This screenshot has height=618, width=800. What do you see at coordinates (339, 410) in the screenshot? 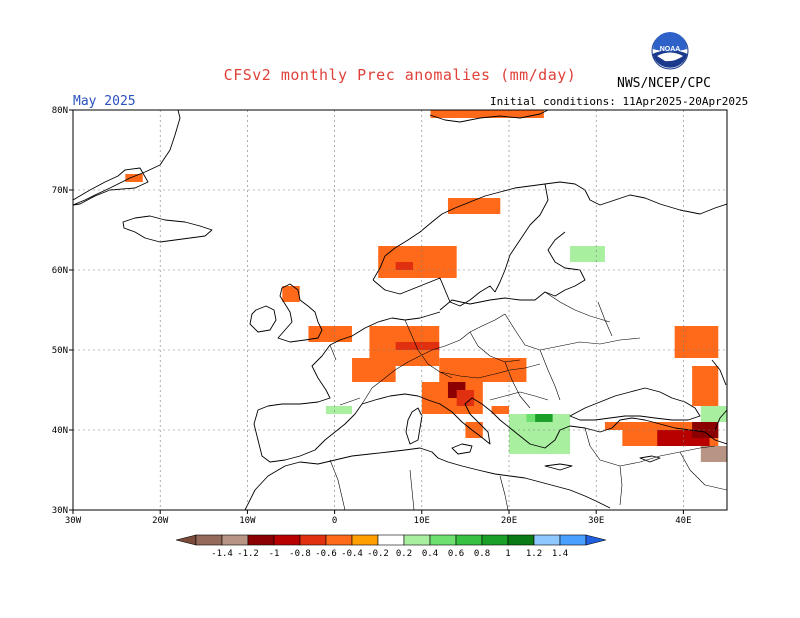
I see `anomaly-iberia-north` at bounding box center [339, 410].